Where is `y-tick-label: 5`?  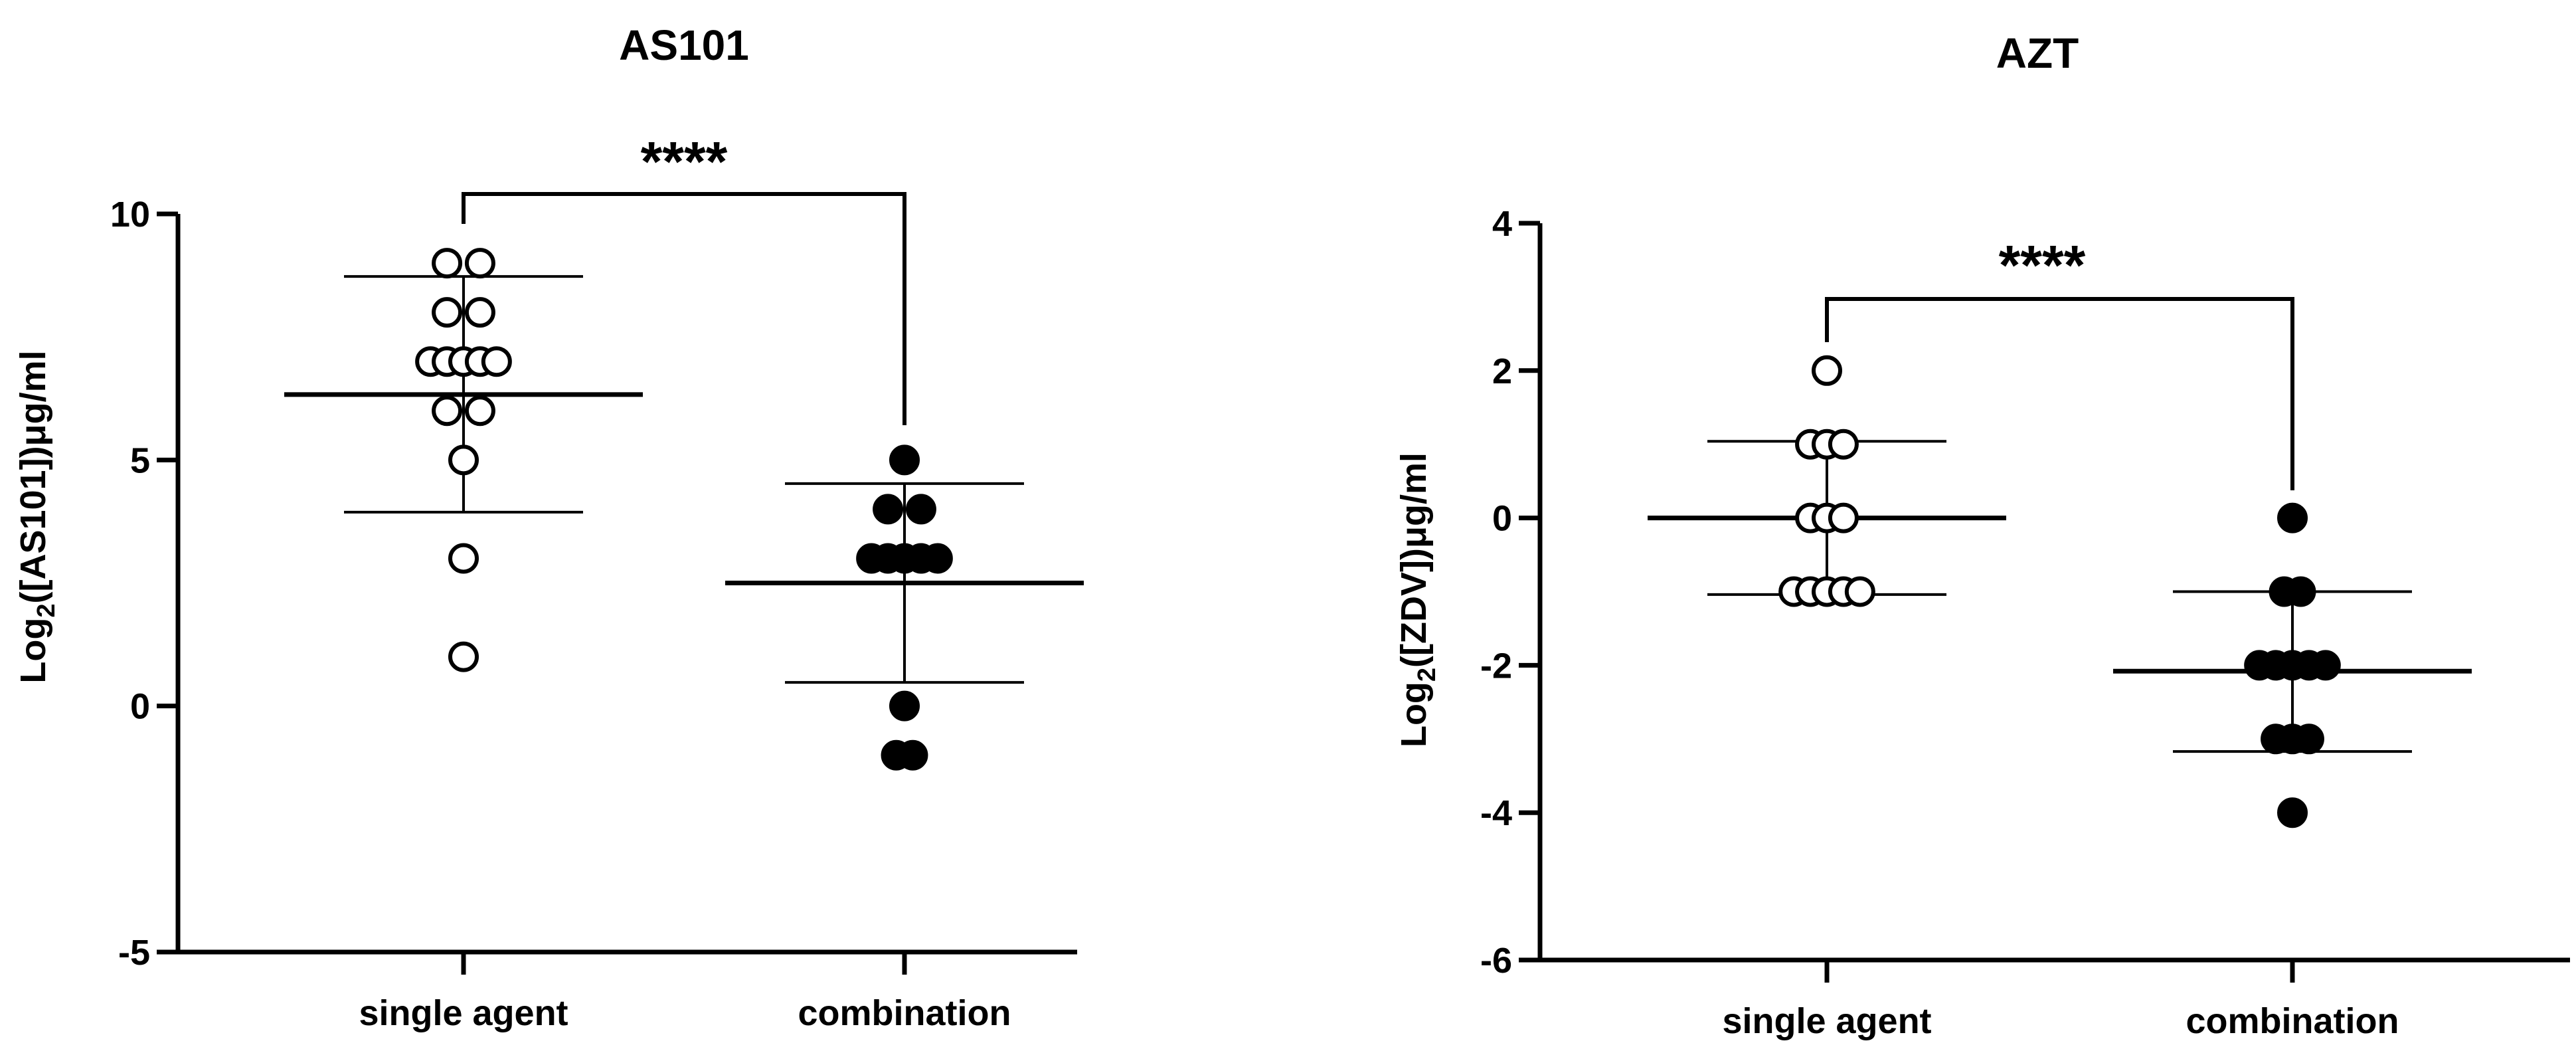
y-tick-label: 5 is located at coordinates (140, 460).